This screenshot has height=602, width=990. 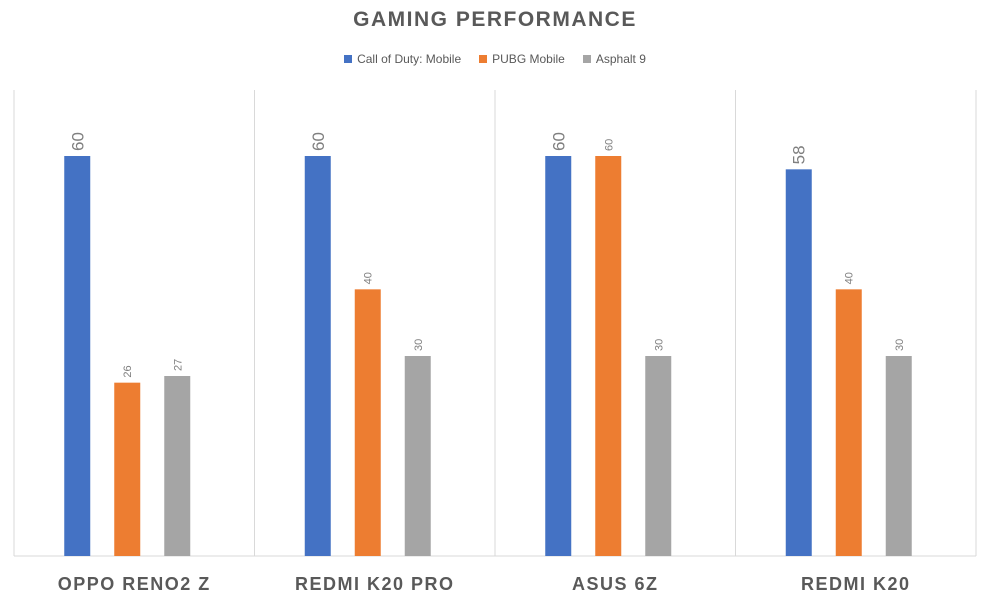 What do you see at coordinates (127, 469) in the screenshot?
I see `bar-pubg-mobile-oppo-reno2-z` at bounding box center [127, 469].